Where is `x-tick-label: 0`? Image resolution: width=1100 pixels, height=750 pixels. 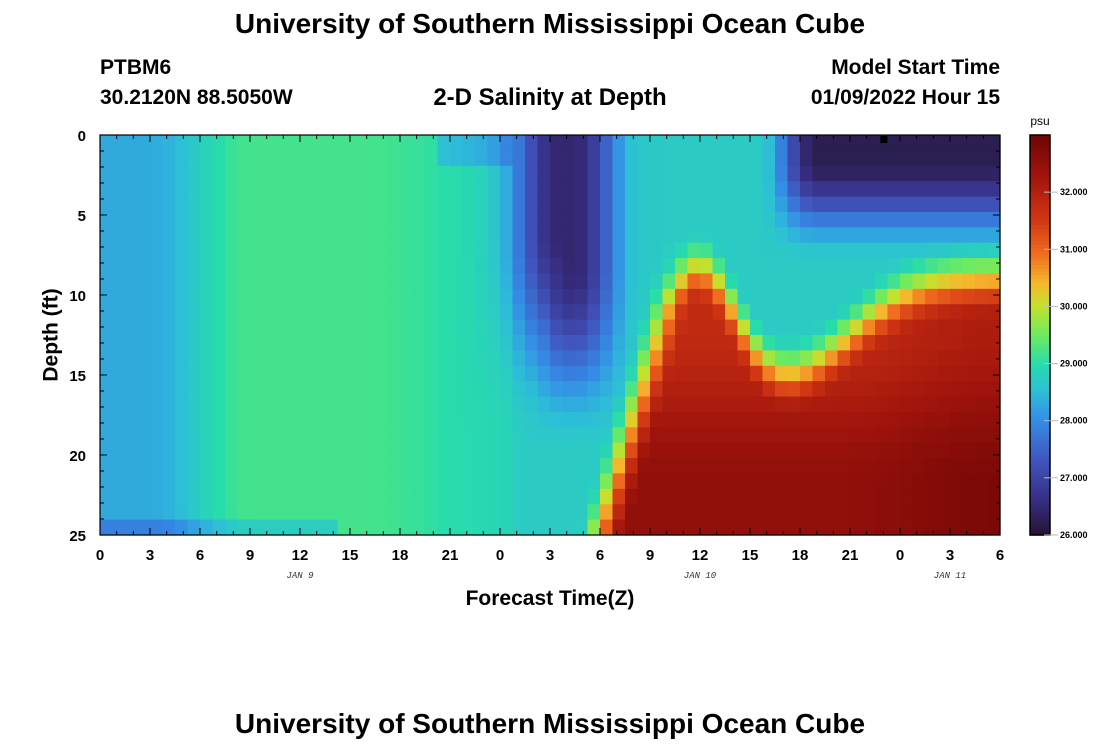 x-tick-label: 0 is located at coordinates (100, 555).